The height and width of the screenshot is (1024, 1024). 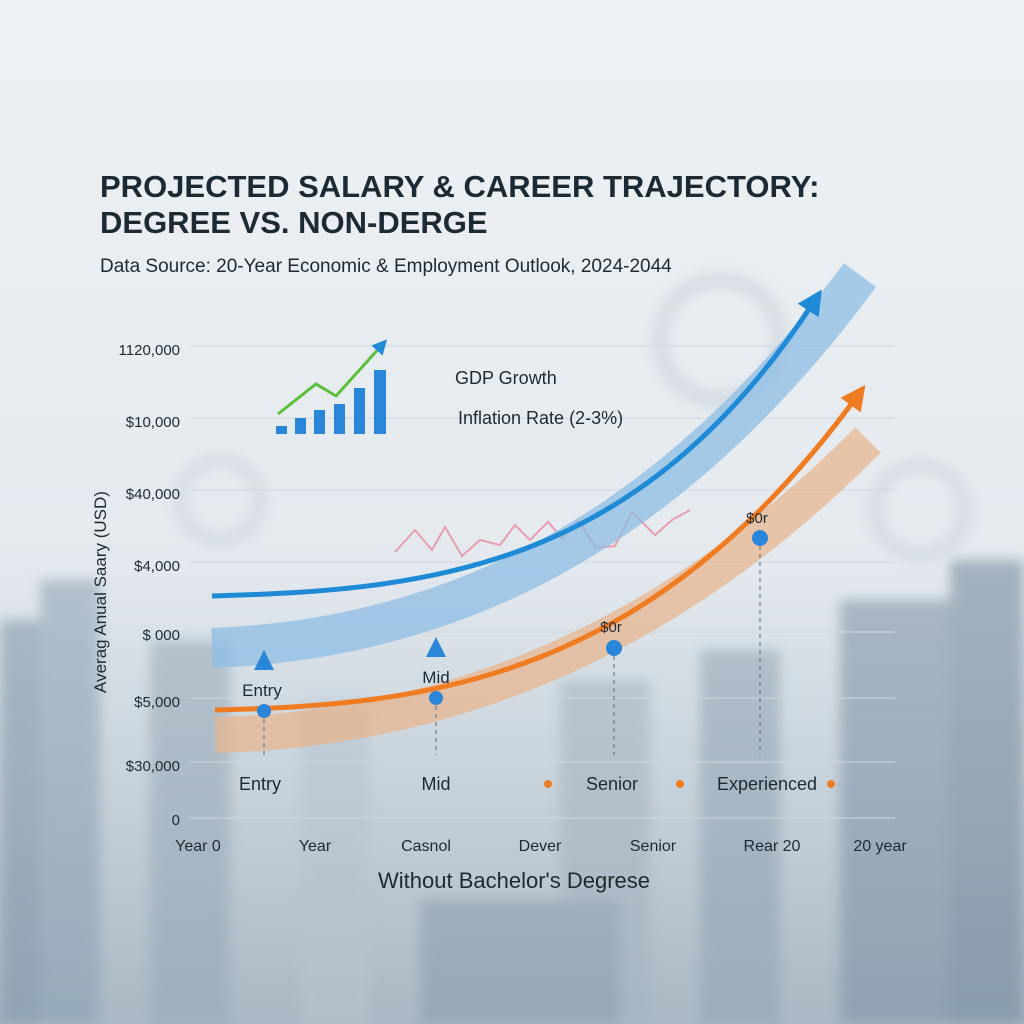 I want to click on markers, so click(x=511, y=624).